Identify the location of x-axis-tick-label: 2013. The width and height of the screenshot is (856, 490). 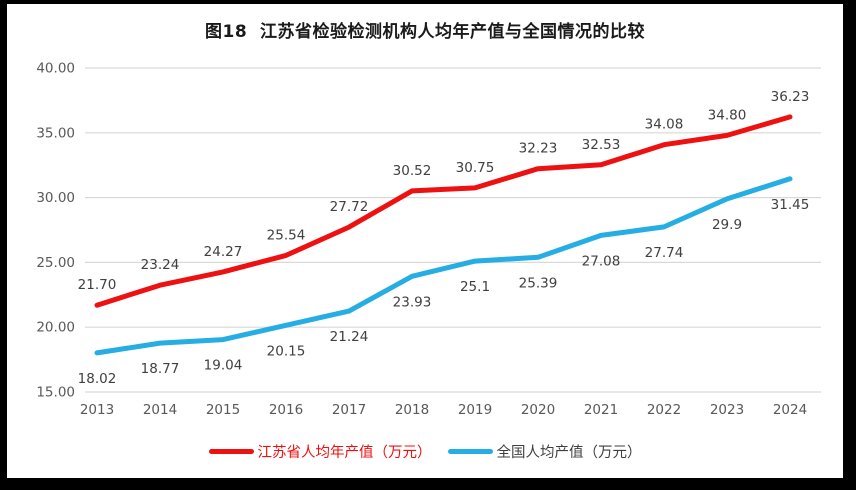
(97, 410).